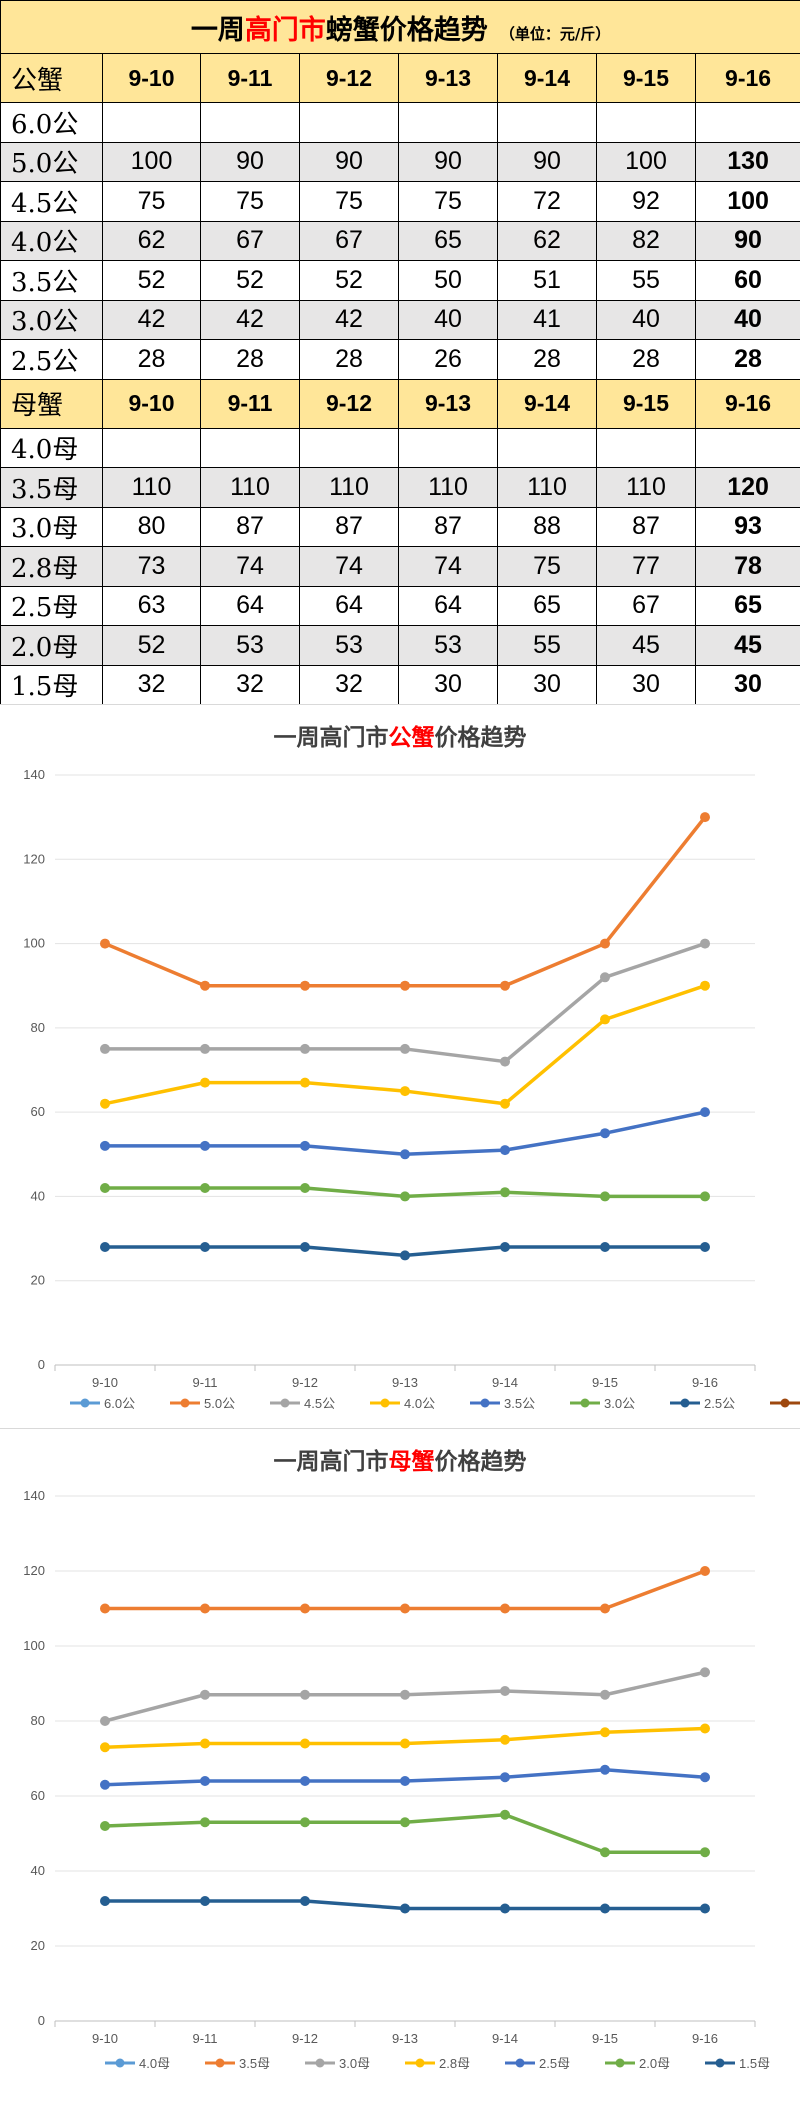 This screenshot has height=2117, width=800. I want to click on price-cell: 51, so click(547, 281).